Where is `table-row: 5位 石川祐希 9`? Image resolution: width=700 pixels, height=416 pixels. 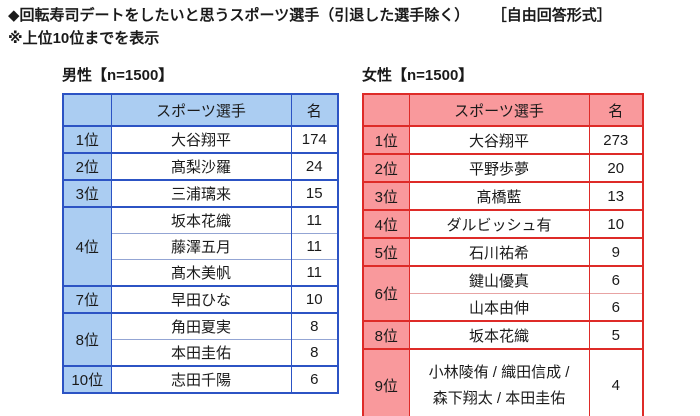
table-row: 5位 石川祐希 9 is located at coordinates (503, 251).